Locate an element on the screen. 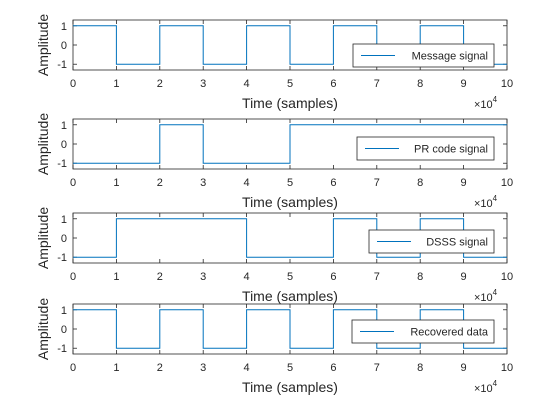 The width and height of the screenshot is (560, 420). legend-label: Message signal is located at coordinates (450, 57).